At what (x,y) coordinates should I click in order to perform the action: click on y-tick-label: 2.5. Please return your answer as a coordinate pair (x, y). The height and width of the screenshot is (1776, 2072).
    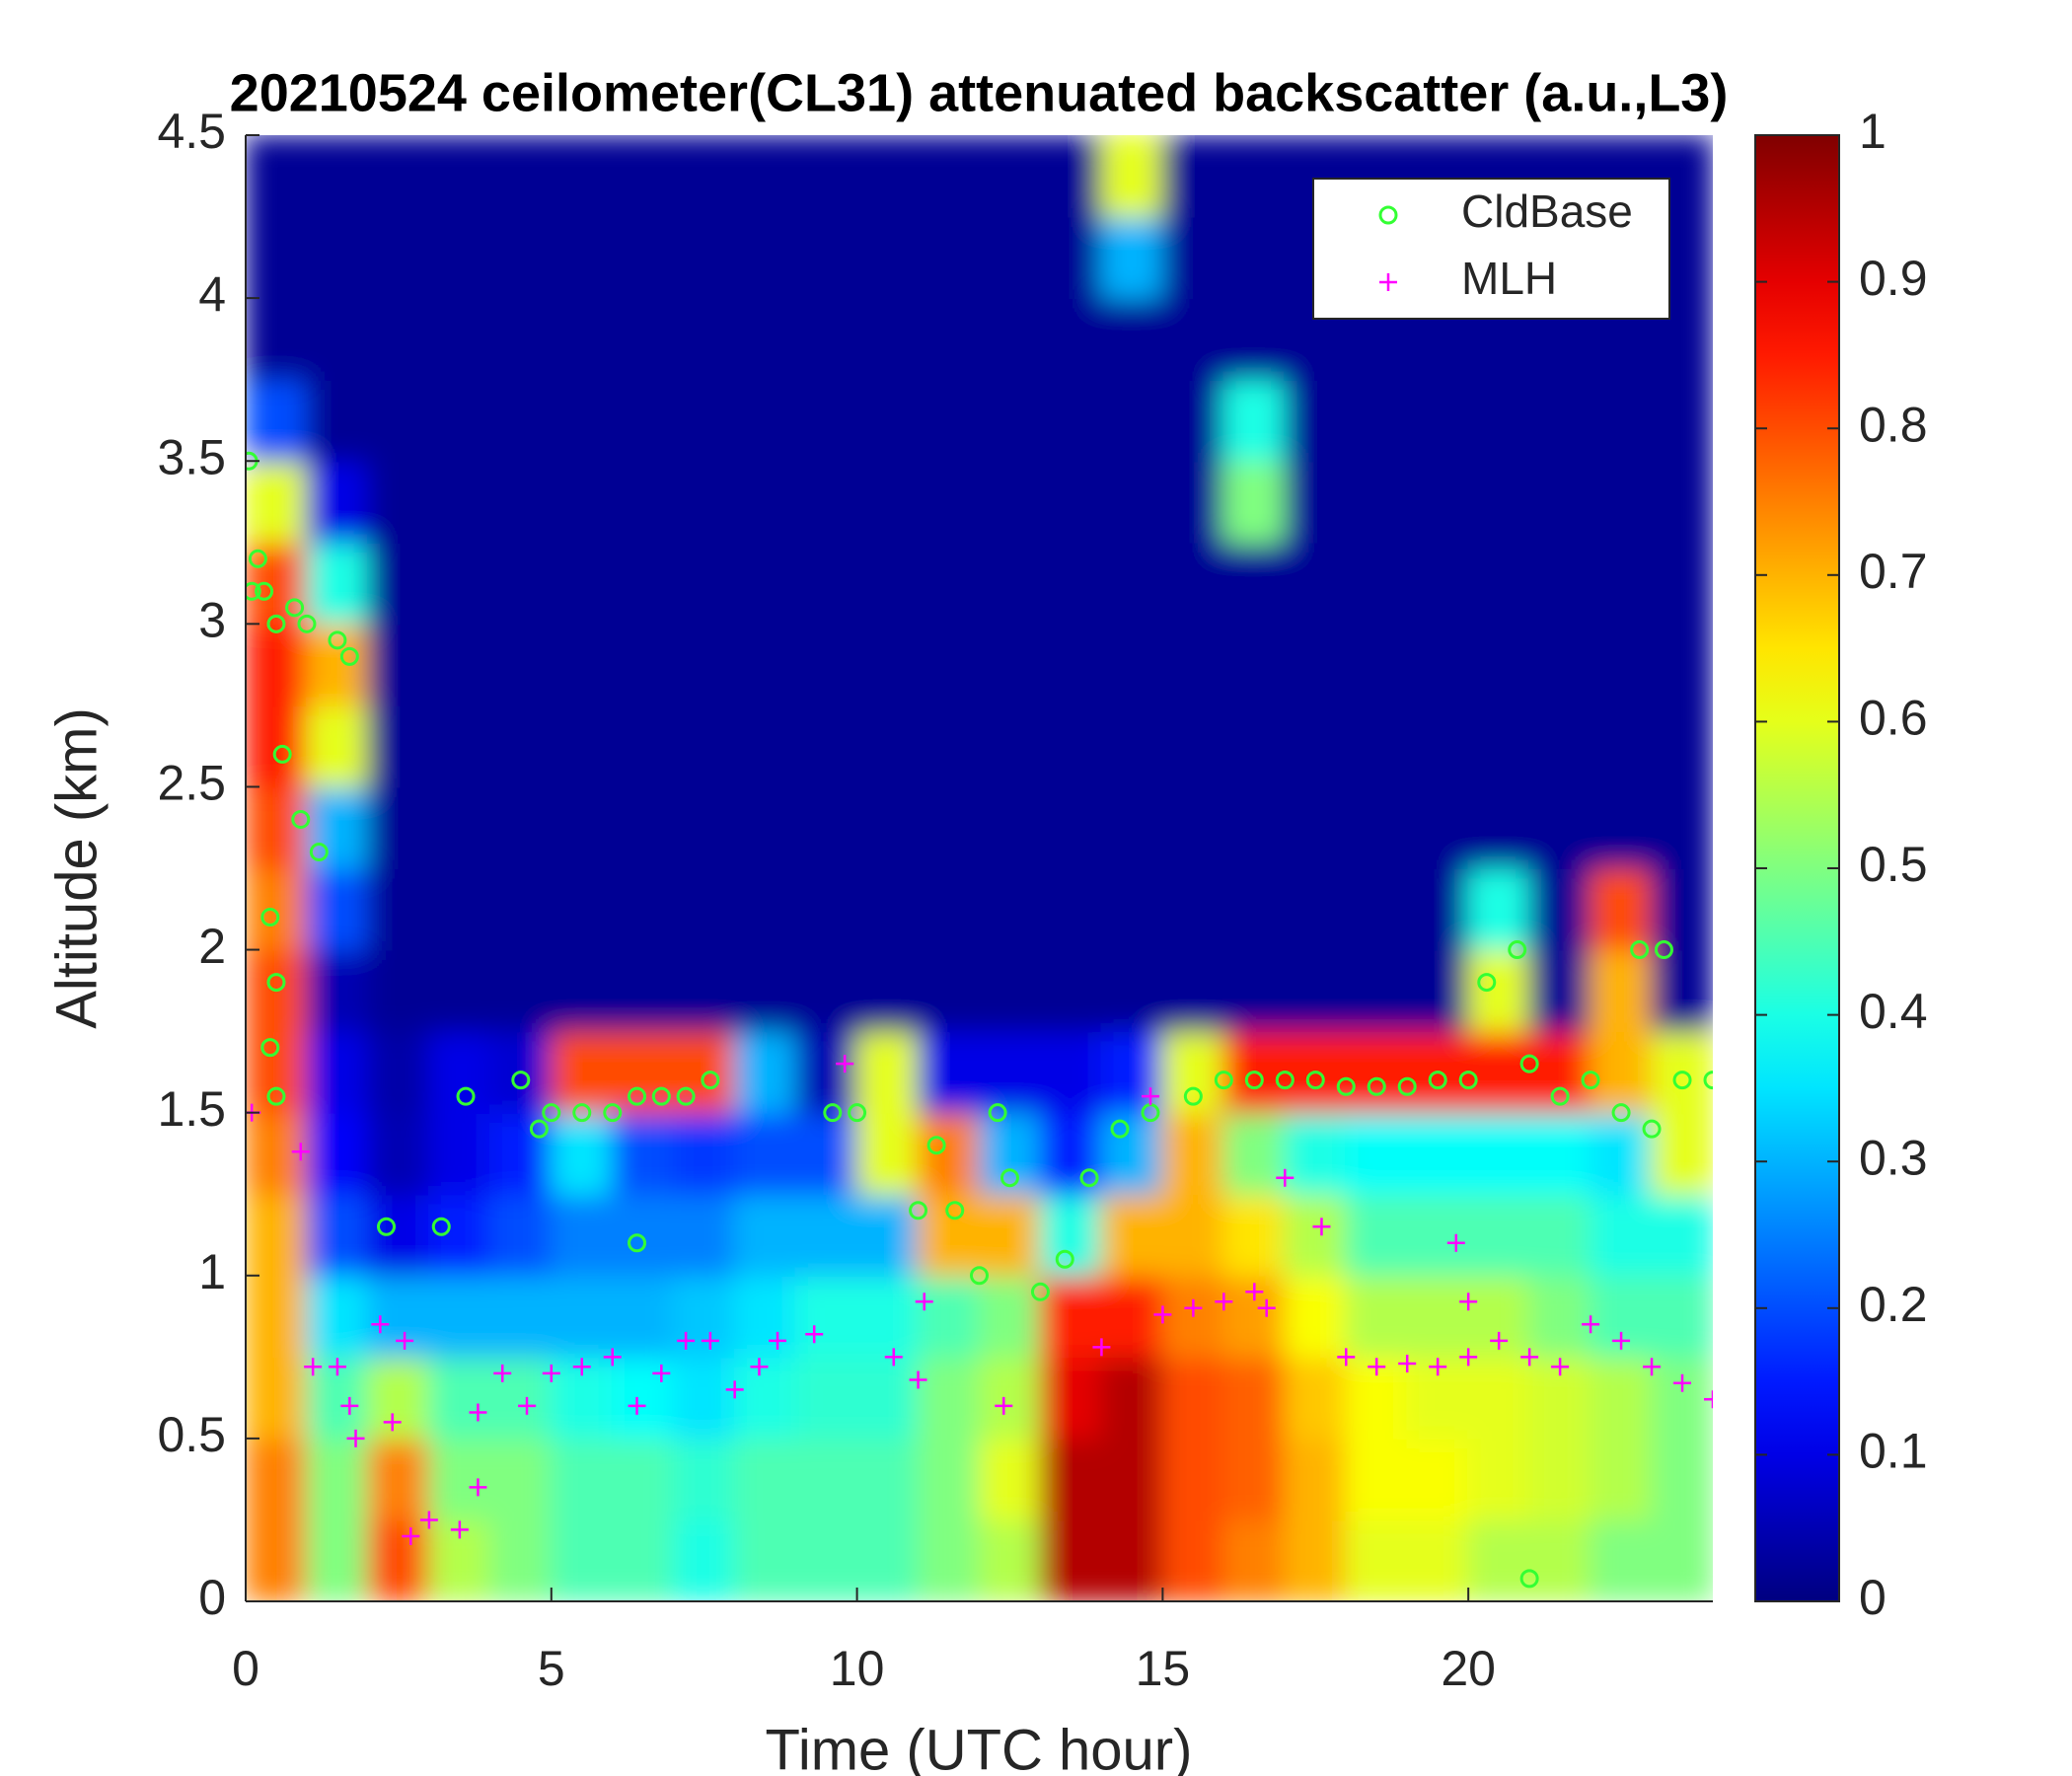
    Looking at the image, I should click on (192, 784).